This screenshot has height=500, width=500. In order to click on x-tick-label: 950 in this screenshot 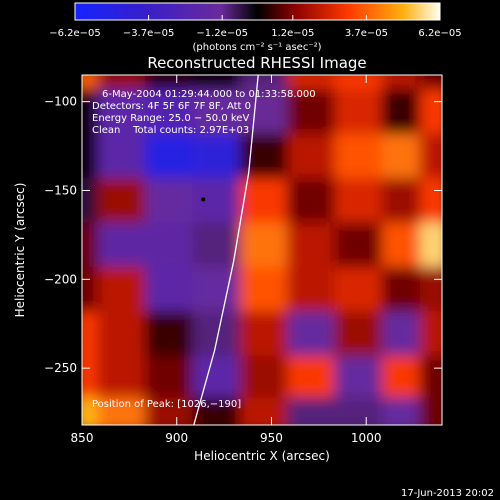, I will do `click(271, 438)`.